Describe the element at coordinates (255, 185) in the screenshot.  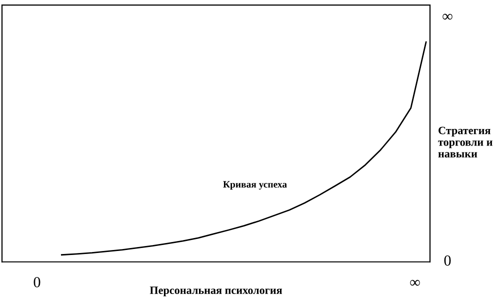
I see `annotation: Кривая успеха` at that location.